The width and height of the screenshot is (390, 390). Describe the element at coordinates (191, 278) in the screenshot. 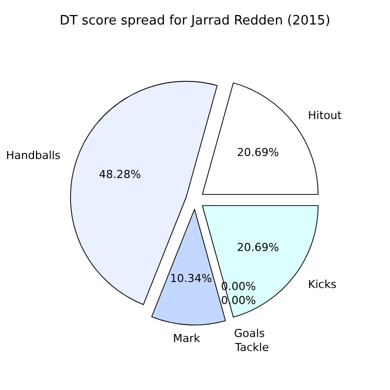

I see `data-label: 10.34%` at that location.